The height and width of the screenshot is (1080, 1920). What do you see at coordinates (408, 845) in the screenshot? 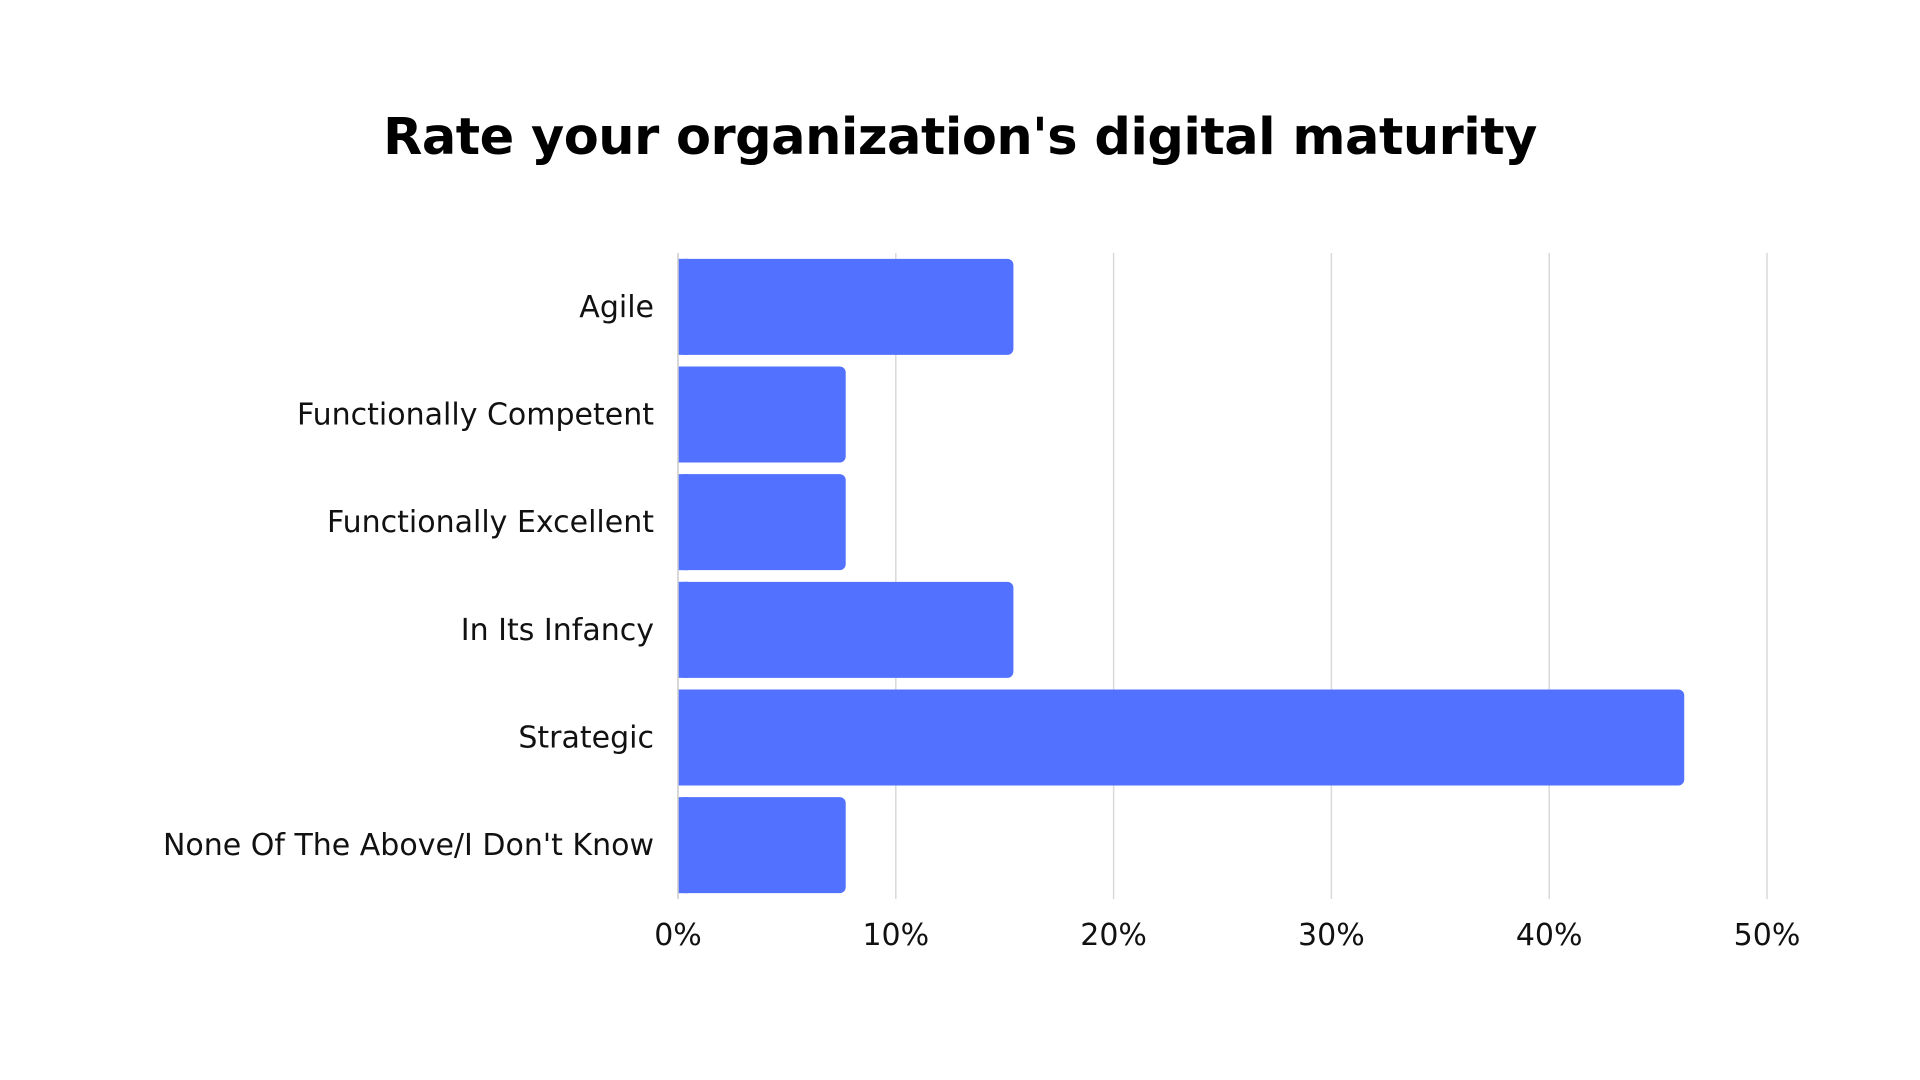
I see `category-label: None Of The Above/I Don't Know` at bounding box center [408, 845].